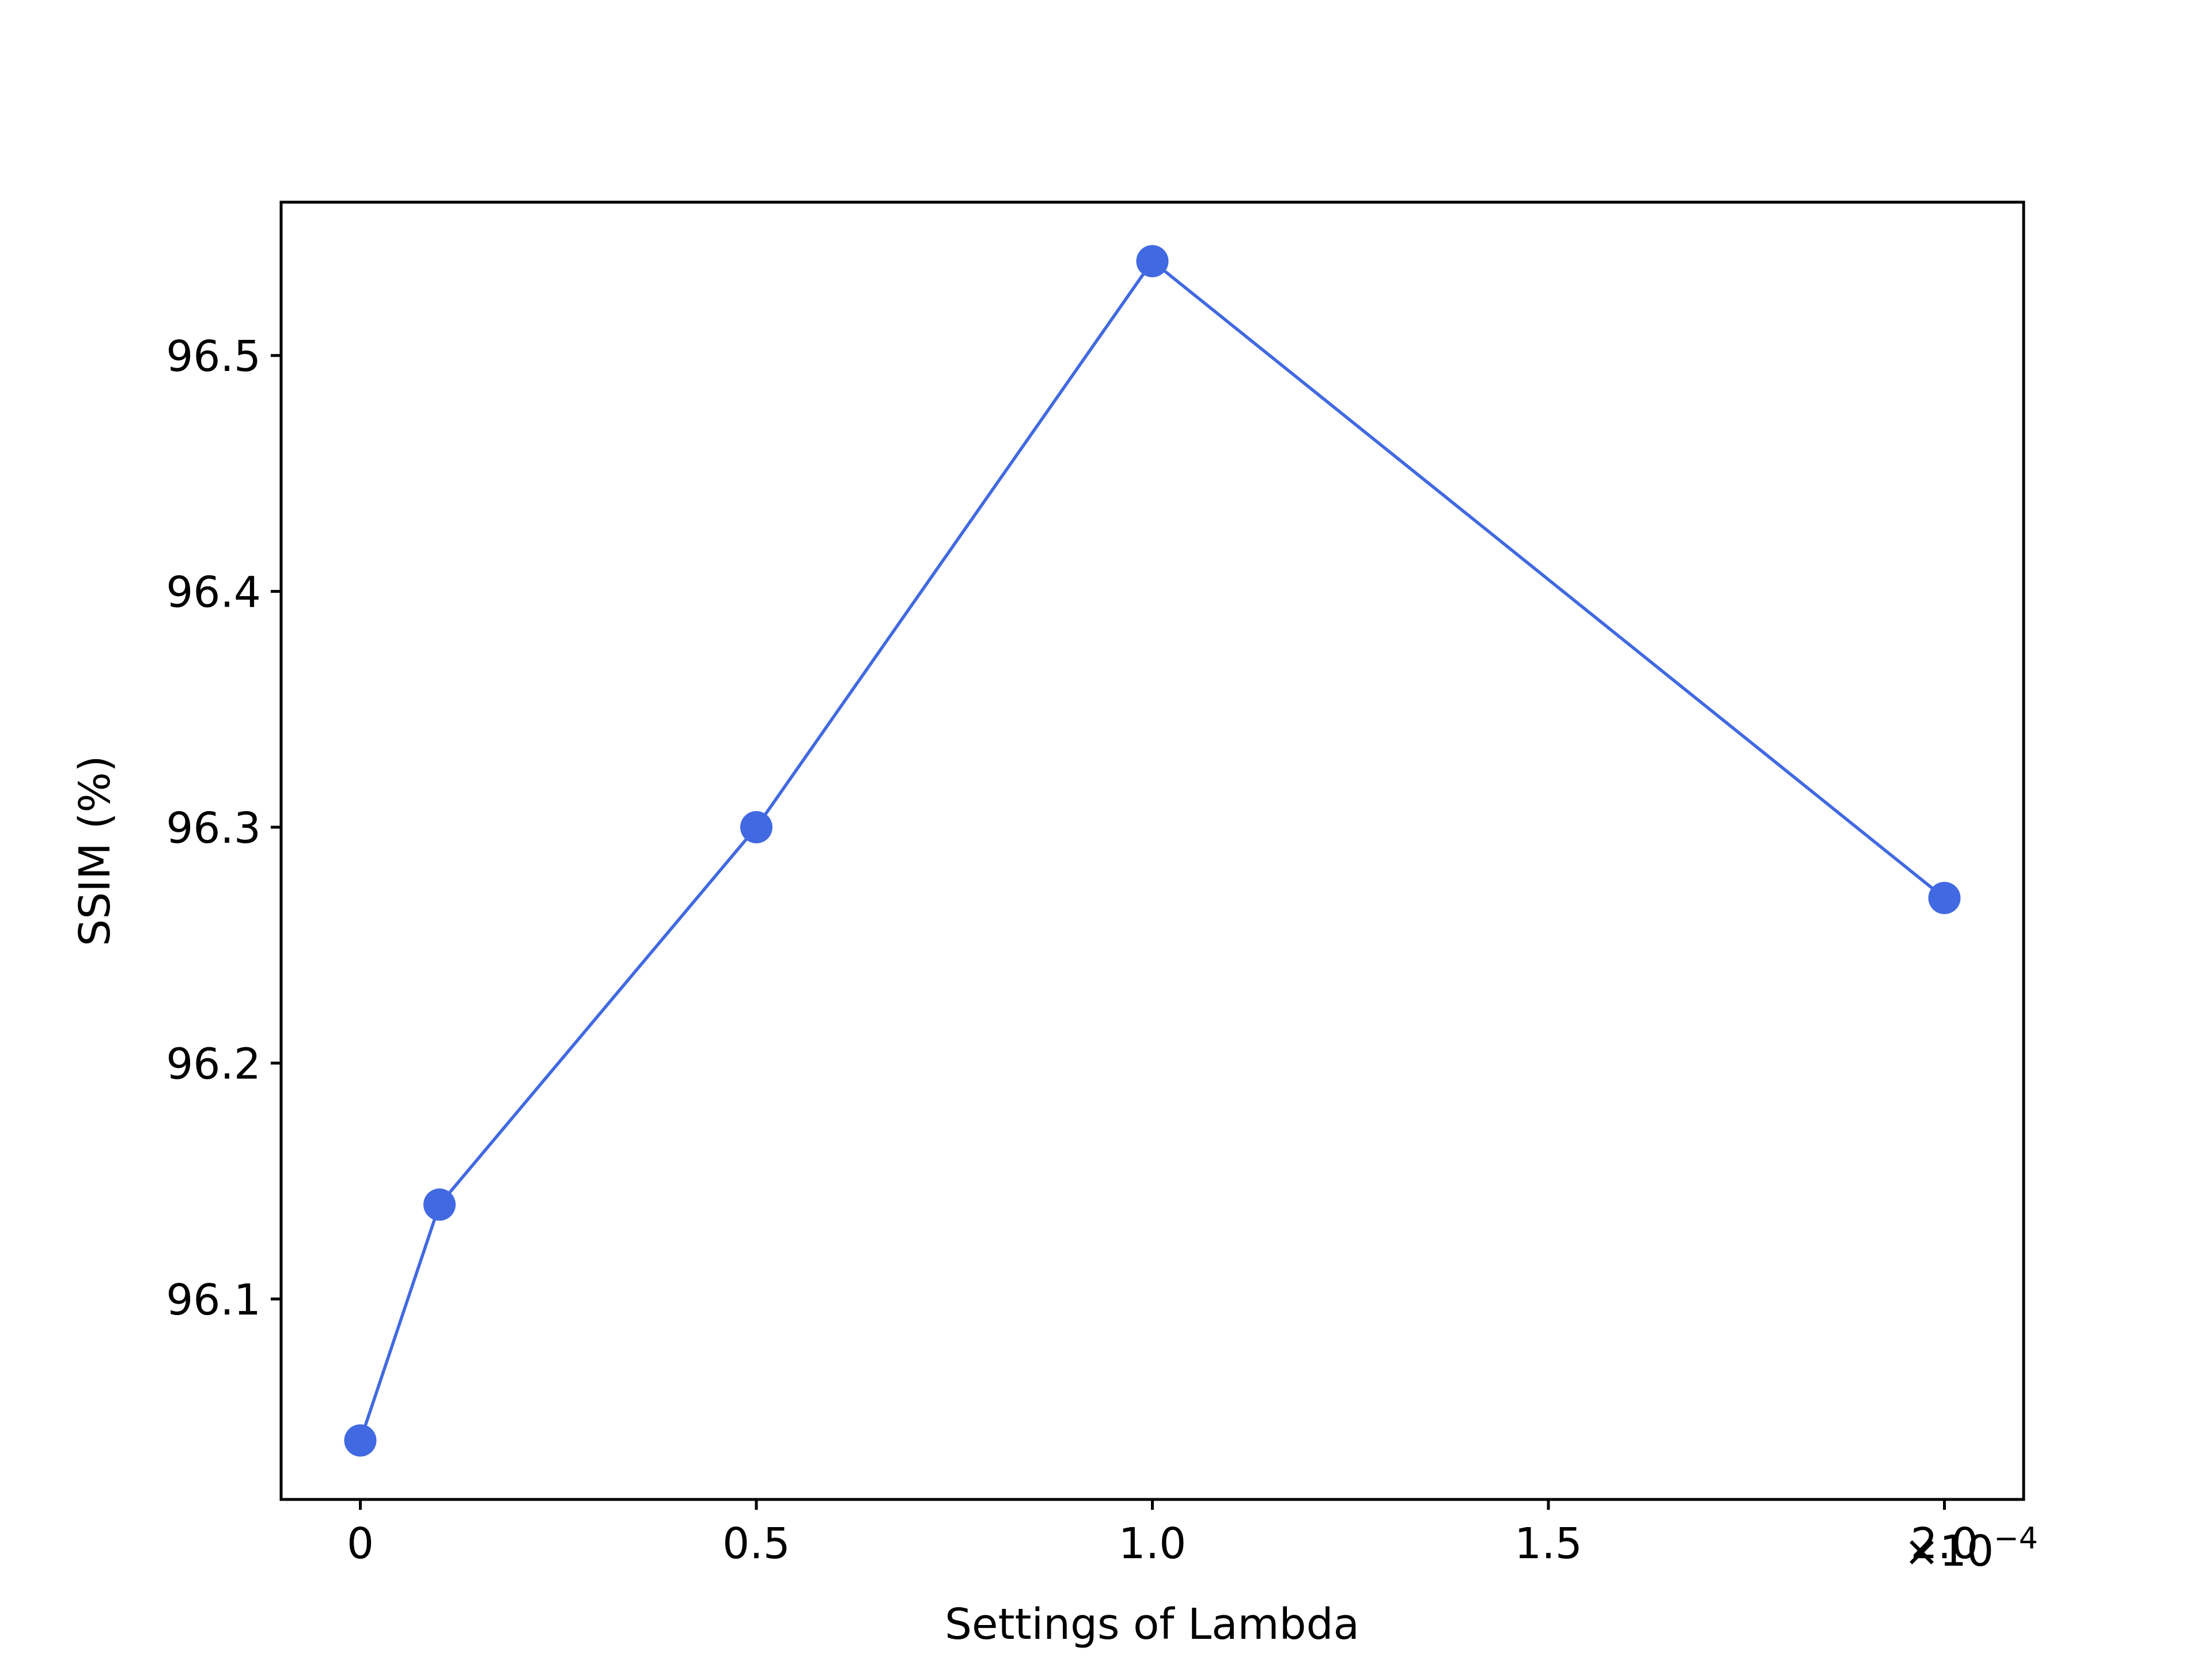 The height and width of the screenshot is (1659, 2212). I want to click on y-axis-label: SSIM (%), so click(95, 850).